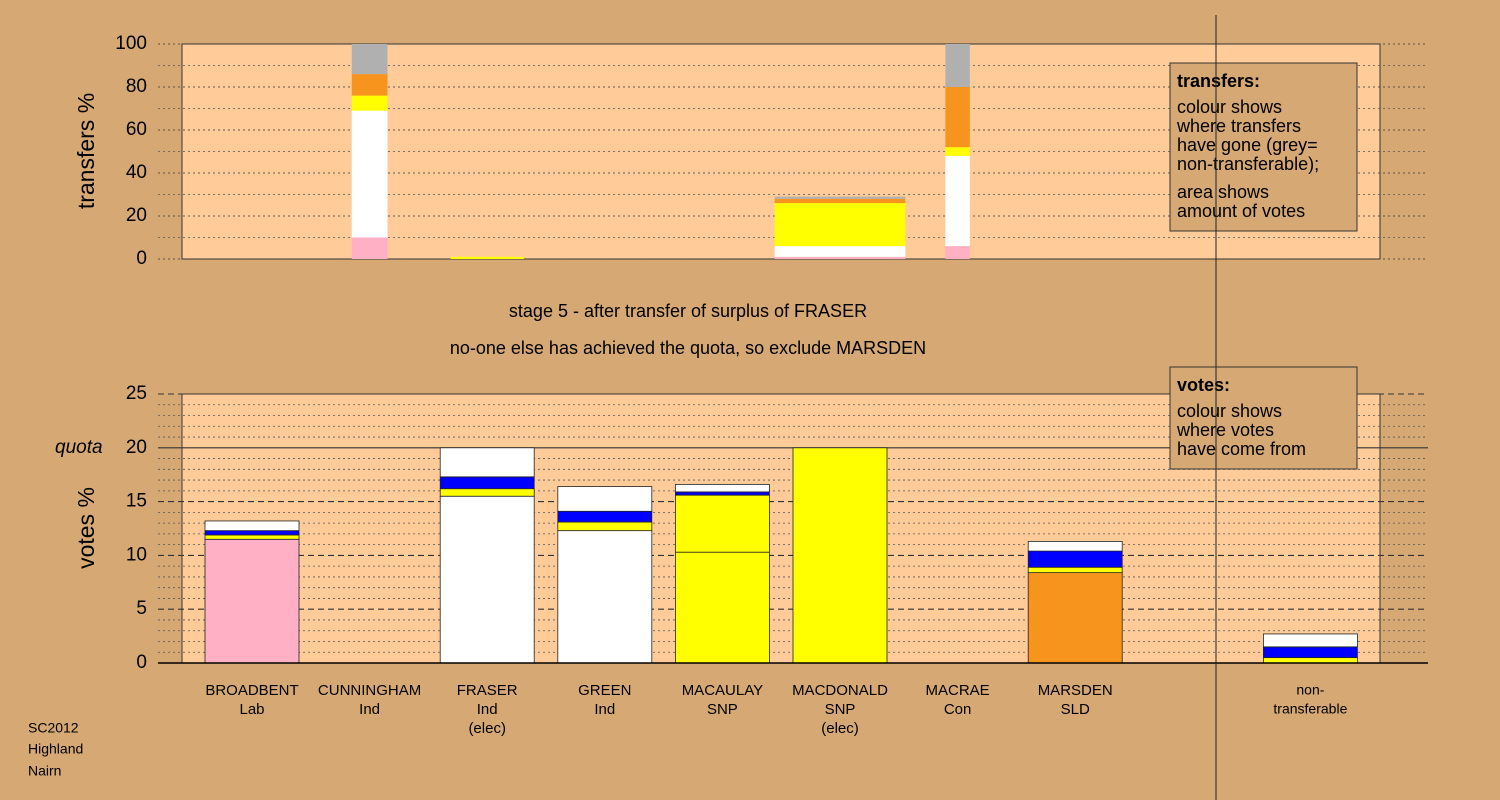  I want to click on x-tick-label: GREEN, so click(604, 690).